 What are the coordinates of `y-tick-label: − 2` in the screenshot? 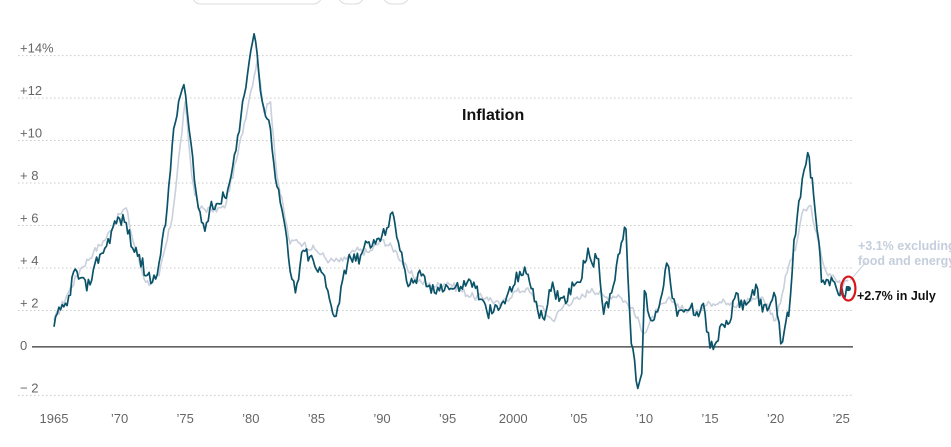 It's located at (29, 387).